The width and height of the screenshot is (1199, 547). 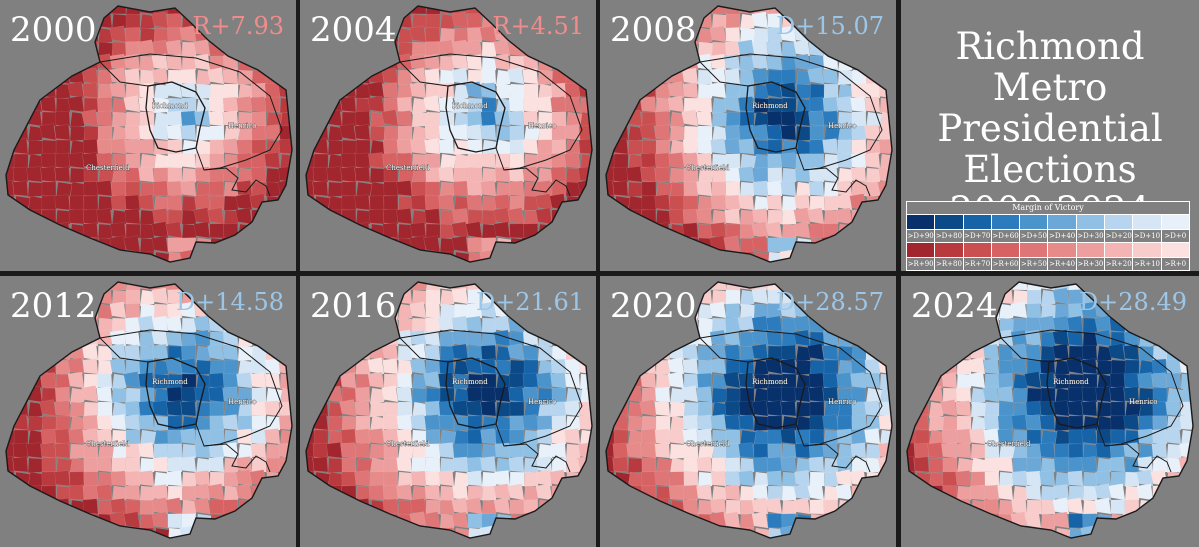 What do you see at coordinates (53, 30) in the screenshot?
I see `panel-year: 2000` at bounding box center [53, 30].